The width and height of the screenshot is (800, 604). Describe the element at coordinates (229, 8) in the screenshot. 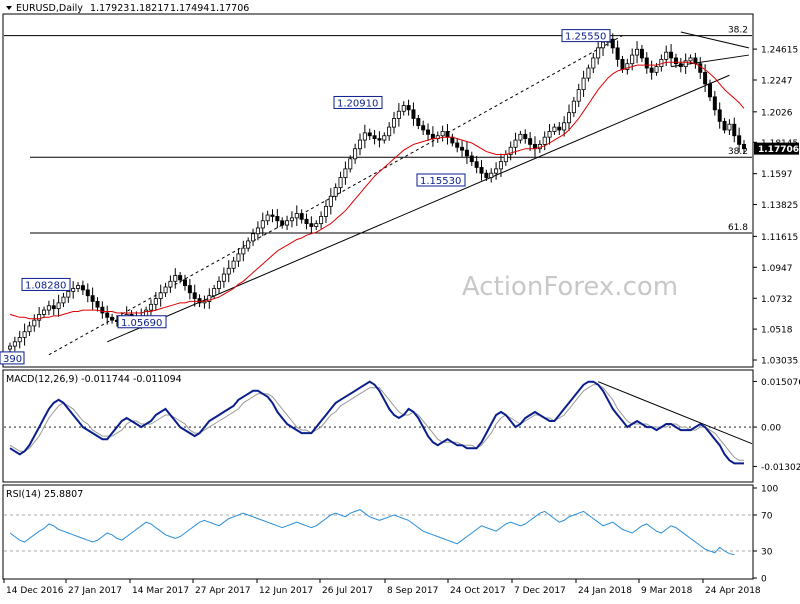

I see `ohlc-close: 1.17706` at that location.